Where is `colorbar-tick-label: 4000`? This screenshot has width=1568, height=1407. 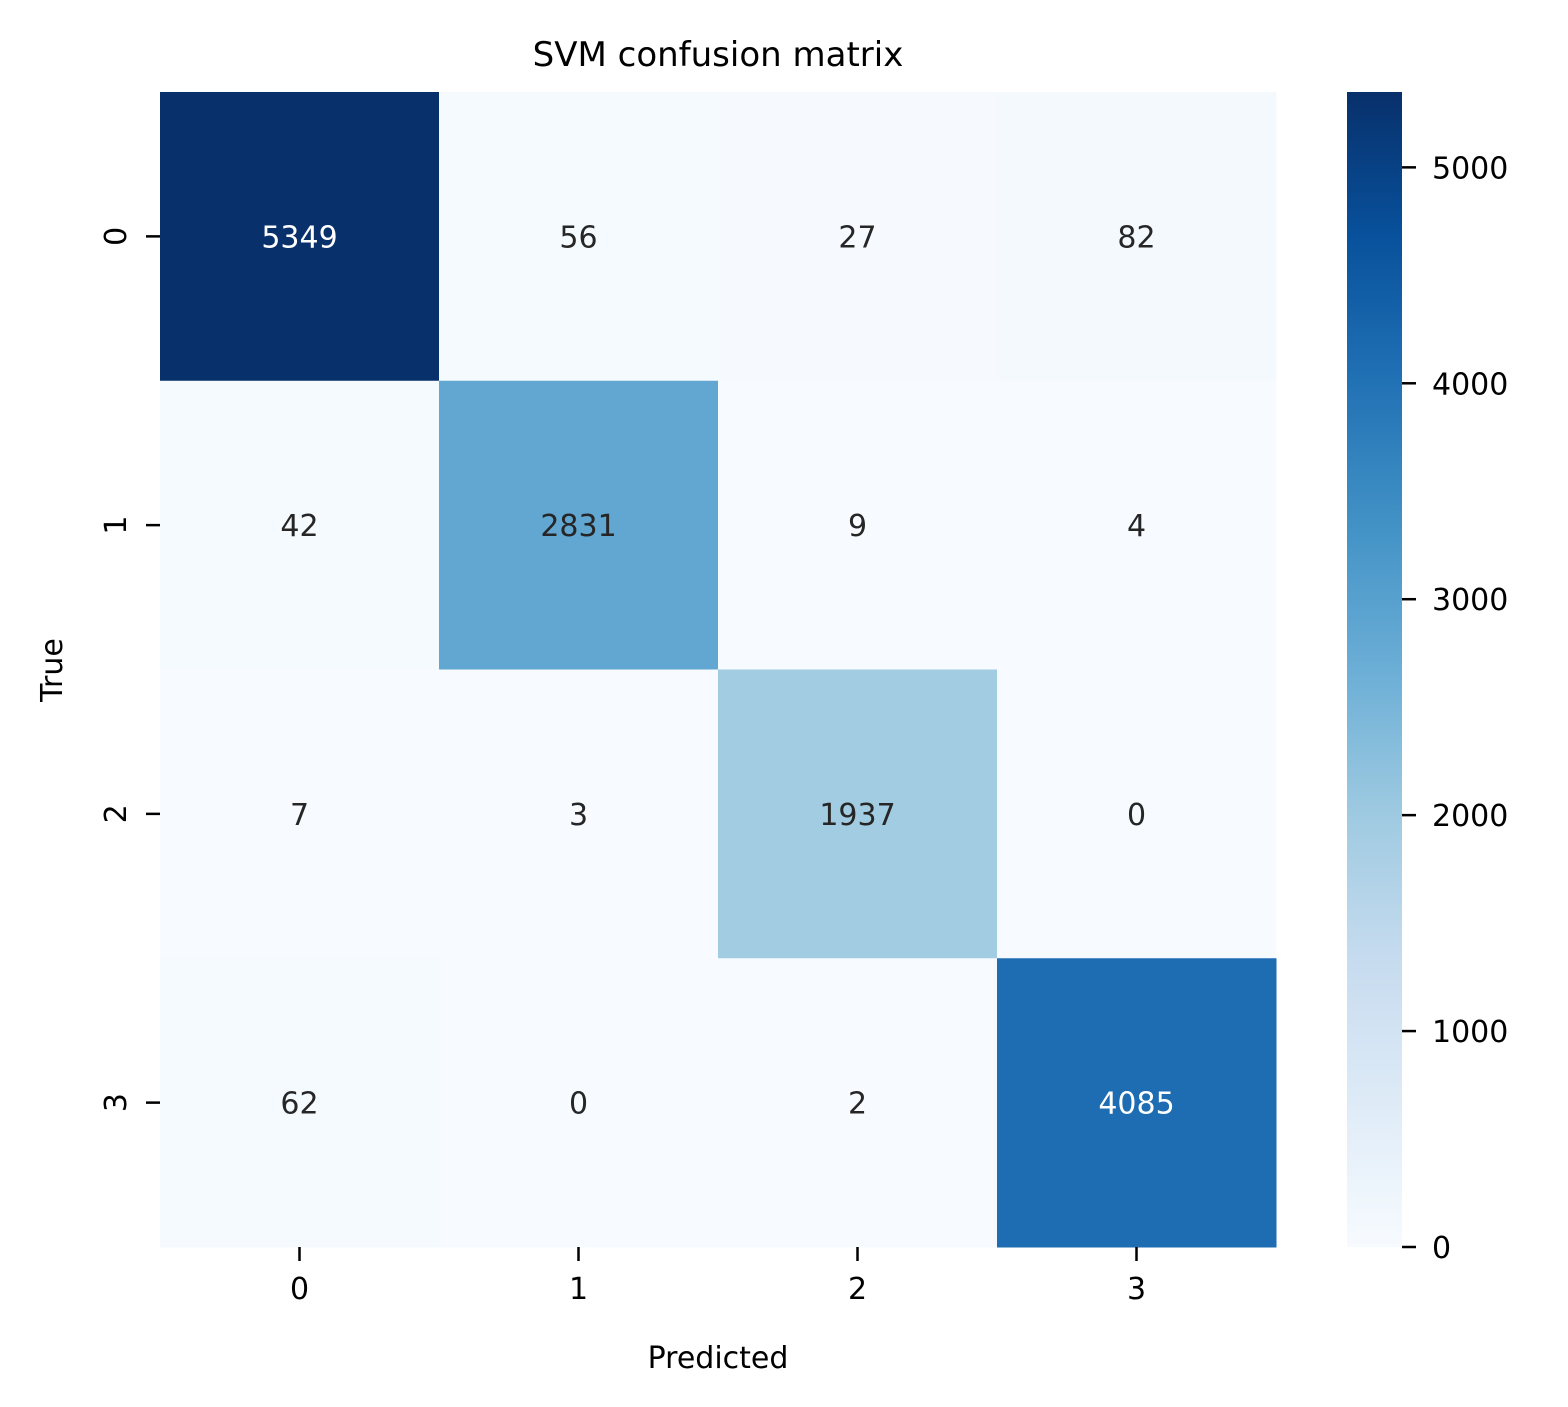
colorbar-tick-label: 4000 is located at coordinates (1470, 384).